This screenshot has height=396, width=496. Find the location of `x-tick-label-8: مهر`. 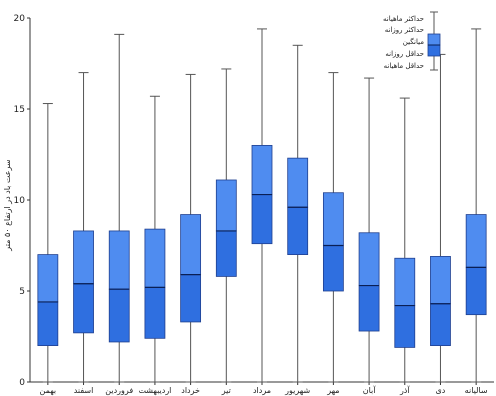

x-tick-label-8: مهر is located at coordinates (332, 390).